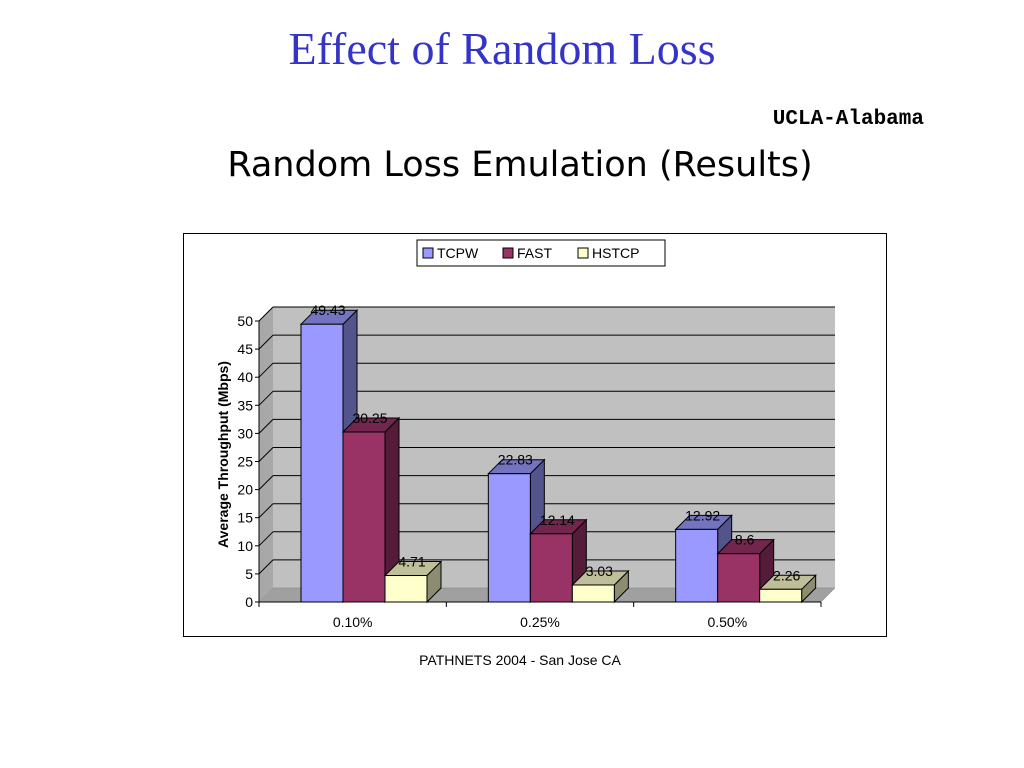  I want to click on legend-swatch-hstcp, so click(583, 253).